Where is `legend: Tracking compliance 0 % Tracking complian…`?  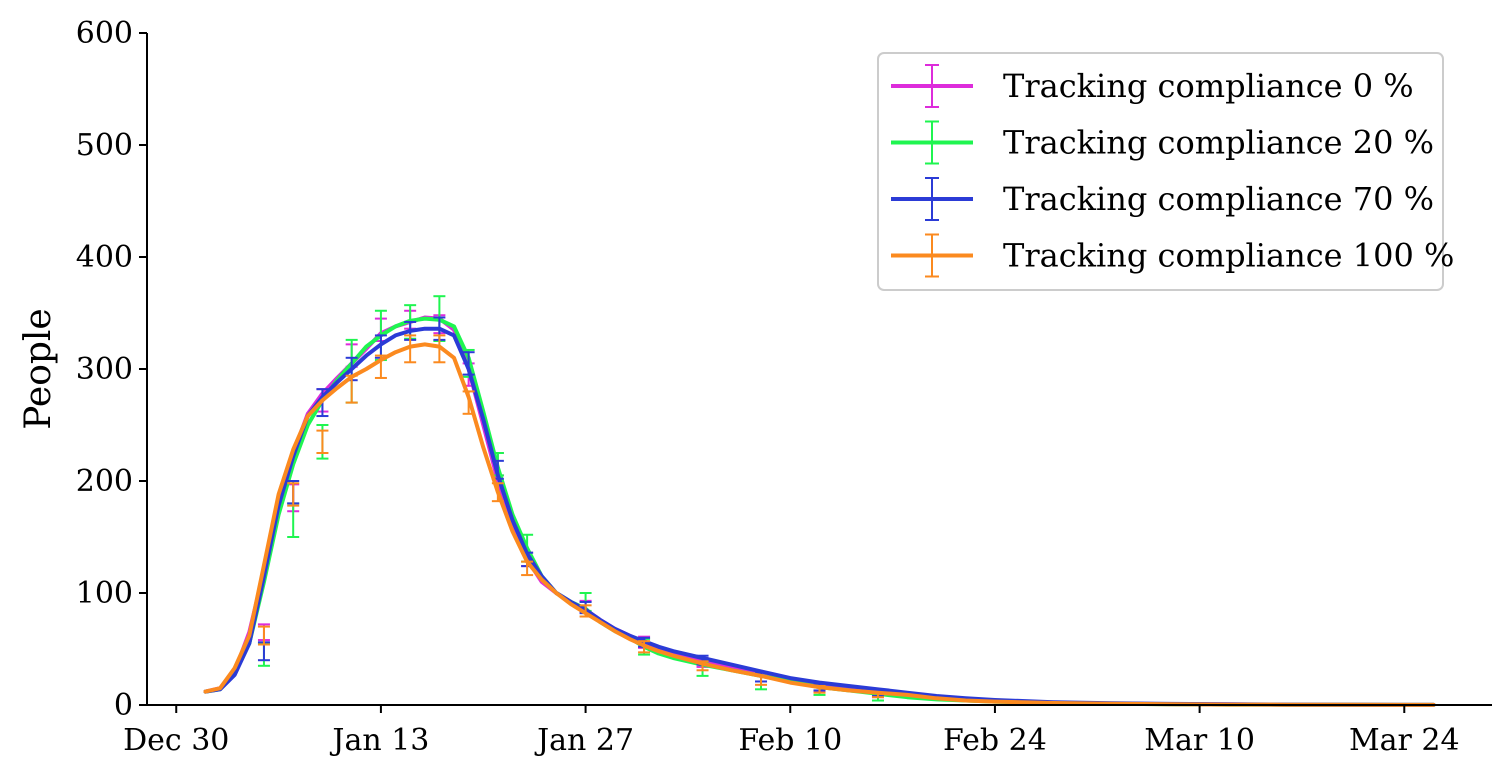
legend: Tracking compliance 0 % Tracking complian… is located at coordinates (1165, 171).